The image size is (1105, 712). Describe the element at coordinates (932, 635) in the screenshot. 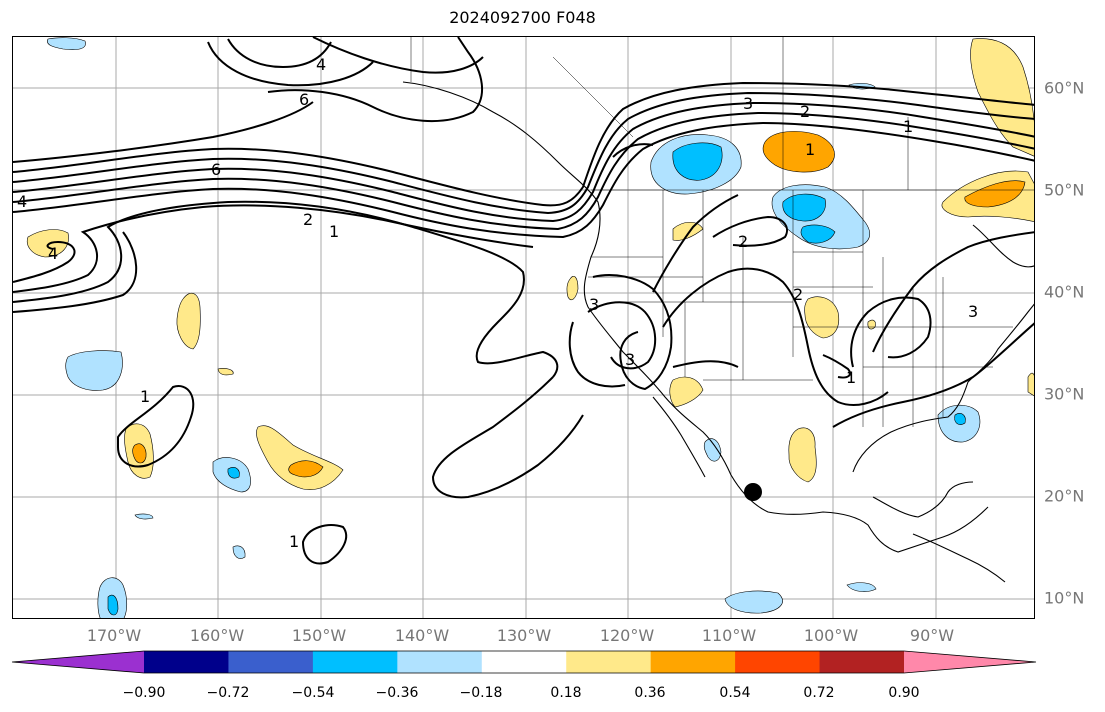

I see `lon-label: 90°W` at that location.